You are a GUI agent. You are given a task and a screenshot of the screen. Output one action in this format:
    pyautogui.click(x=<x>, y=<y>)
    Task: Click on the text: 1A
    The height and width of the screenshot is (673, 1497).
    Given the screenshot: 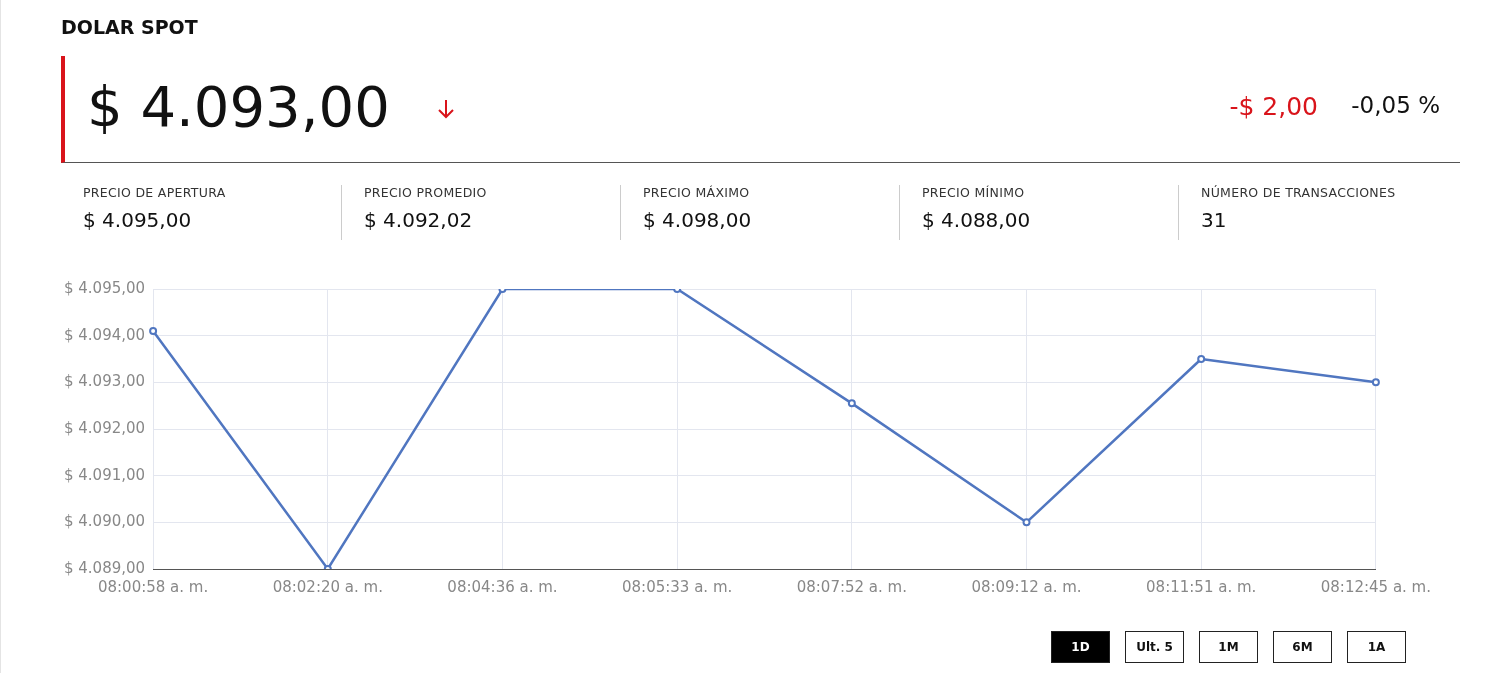 What is the action you would take?
    pyautogui.click(x=1376, y=647)
    